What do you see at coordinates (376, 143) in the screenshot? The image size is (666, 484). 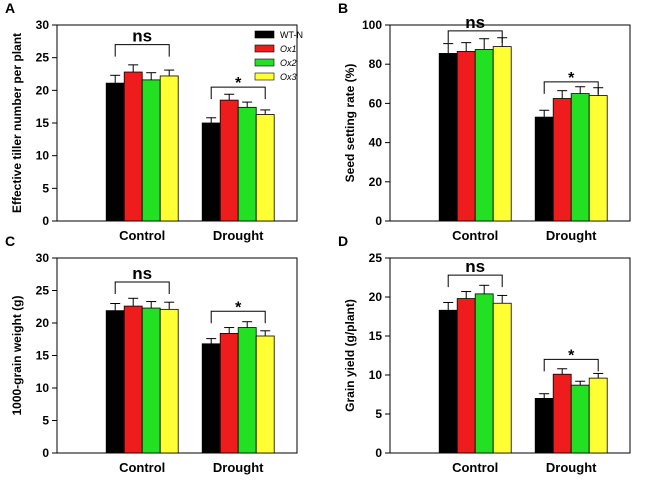 I see `y-tick-label: 40` at bounding box center [376, 143].